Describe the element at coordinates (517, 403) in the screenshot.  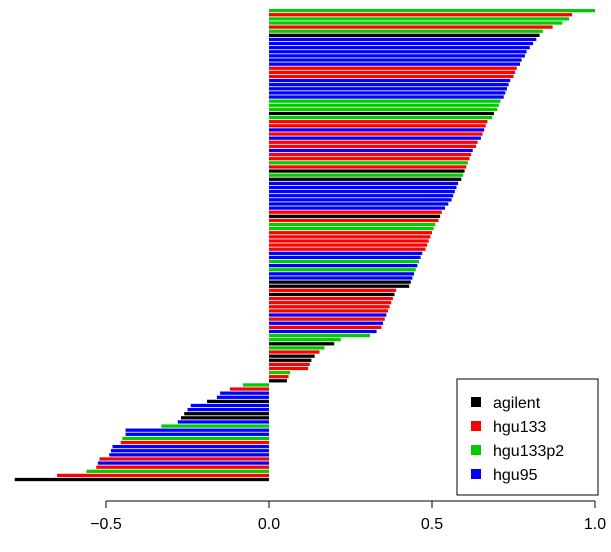
I see `legend-label-agilent: agilent` at that location.